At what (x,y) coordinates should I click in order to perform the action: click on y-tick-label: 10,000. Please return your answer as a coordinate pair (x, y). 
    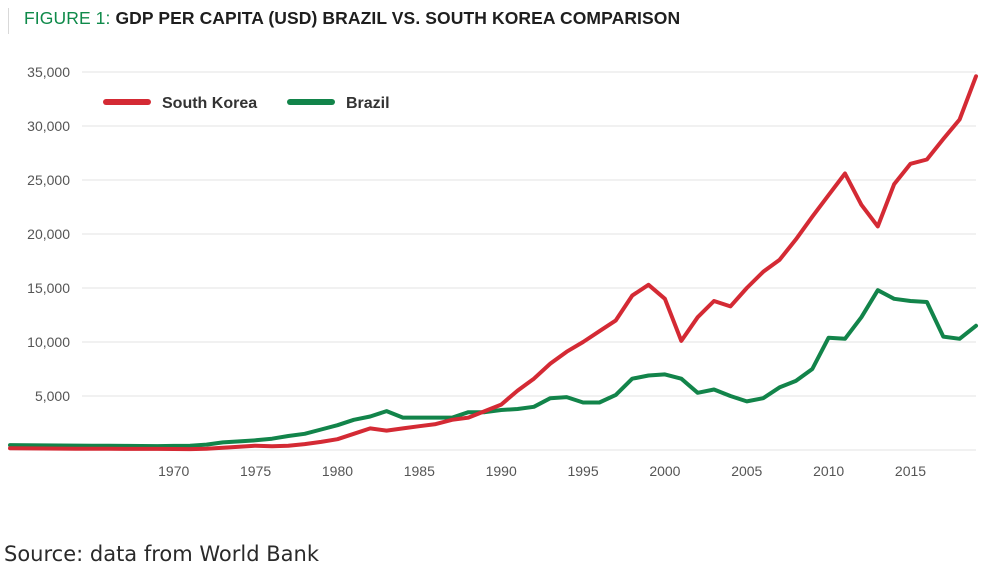
    Looking at the image, I should click on (48, 342).